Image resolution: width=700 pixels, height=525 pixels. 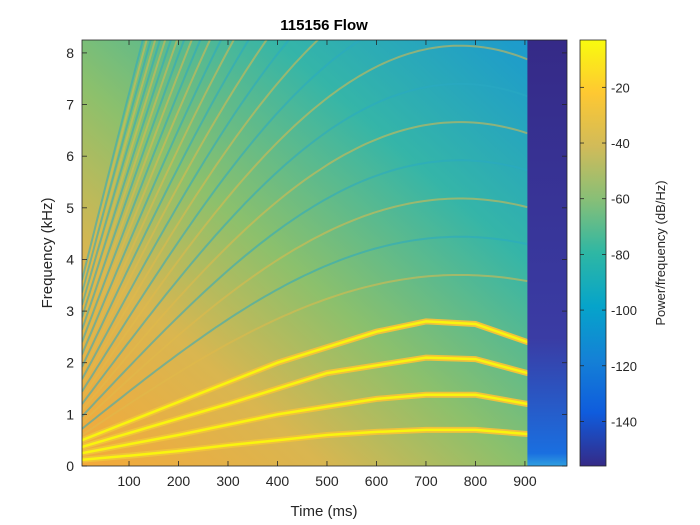 What do you see at coordinates (70, 259) in the screenshot?
I see `y-tick-label: 4` at bounding box center [70, 259].